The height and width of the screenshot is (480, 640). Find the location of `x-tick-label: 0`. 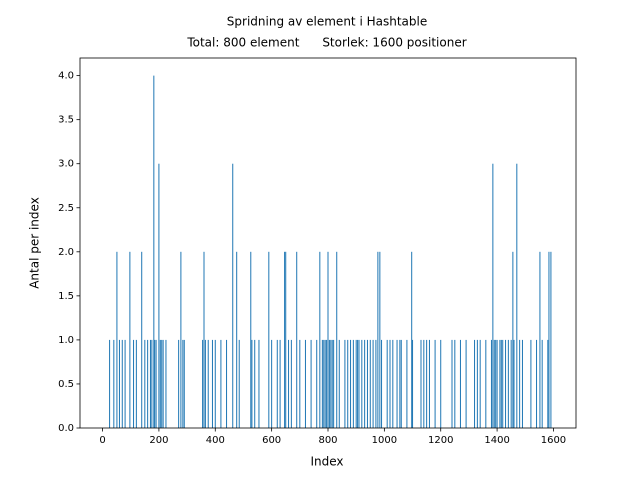

x-tick-label: 0 is located at coordinates (102, 440).